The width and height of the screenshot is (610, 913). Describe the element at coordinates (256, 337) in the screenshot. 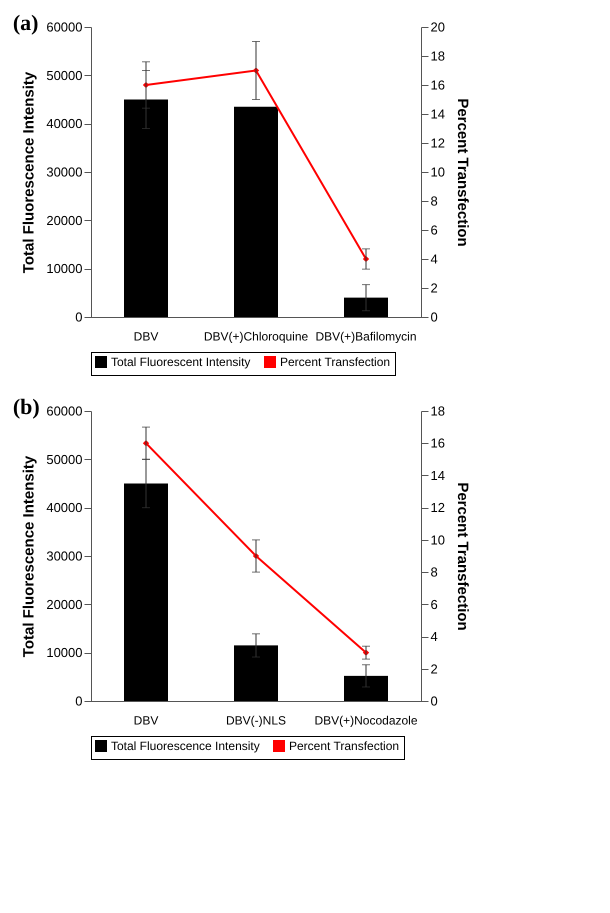

I see `x-tick-label: DBV(+)Chloroquine` at that location.